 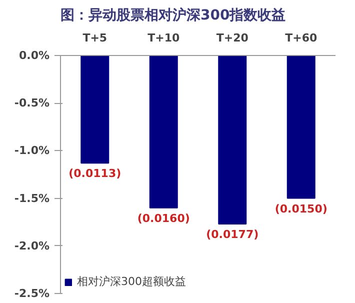 What do you see at coordinates (32, 198) in the screenshot?
I see `y-tick-label: -1.5%` at bounding box center [32, 198].